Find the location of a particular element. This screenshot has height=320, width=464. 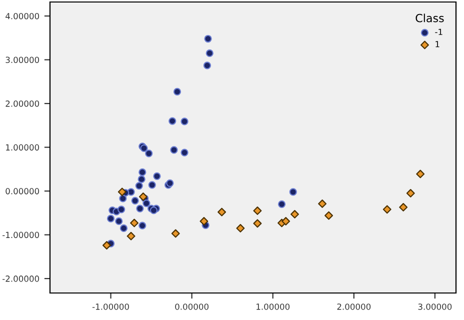

legend-title: Class is located at coordinates (430, 18).